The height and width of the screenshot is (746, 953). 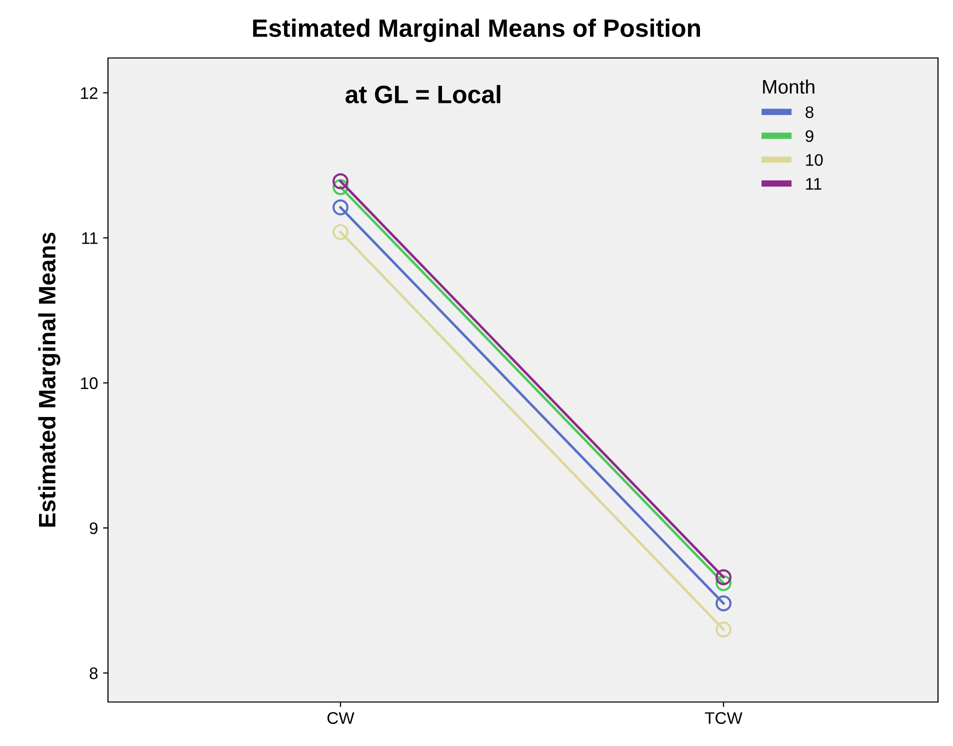 I want to click on legend-label: 9, so click(x=810, y=136).